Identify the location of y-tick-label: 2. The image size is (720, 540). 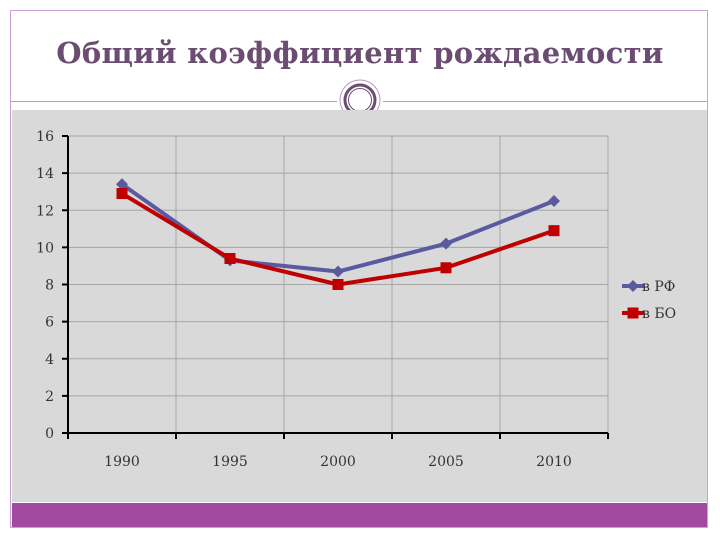
(49, 397).